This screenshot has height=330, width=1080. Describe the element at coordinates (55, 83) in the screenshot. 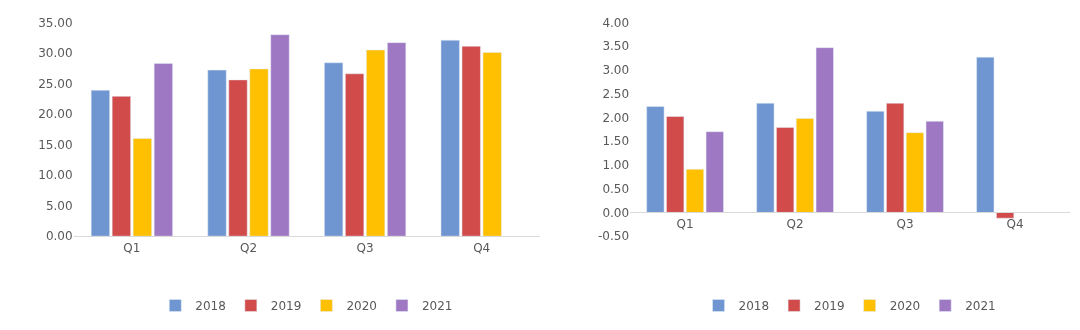

I see `y-tick-label: 25.00` at that location.